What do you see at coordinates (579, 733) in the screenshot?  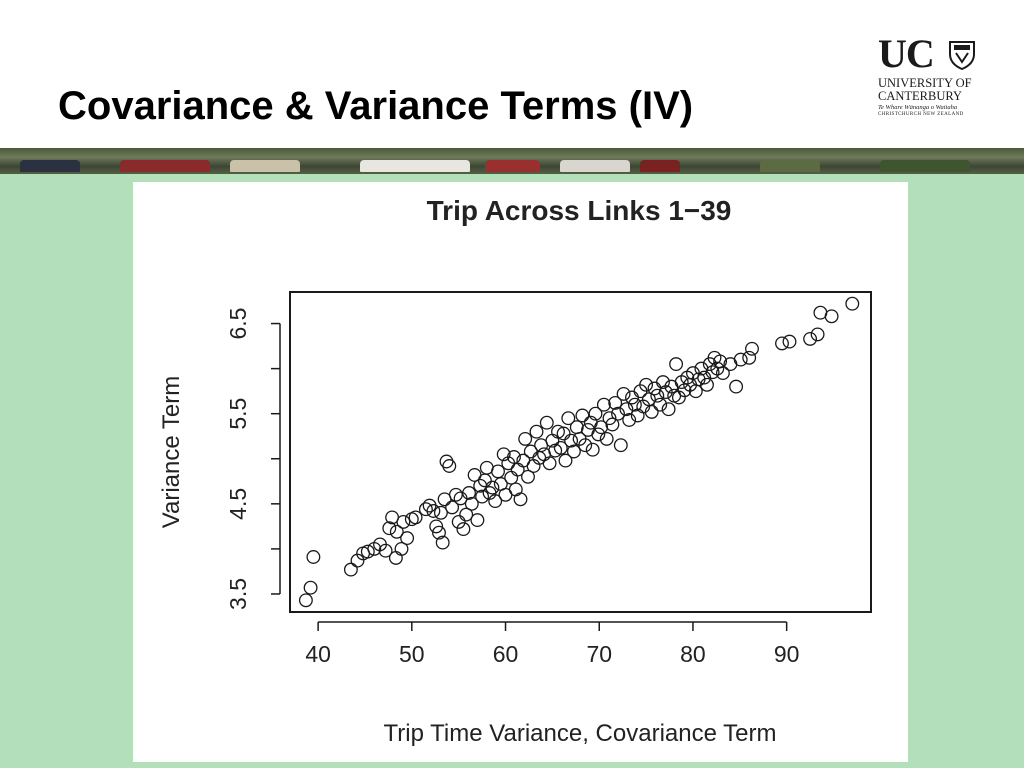 I see `x-axis-label: Trip Time Variance, Covariance Term` at bounding box center [579, 733].